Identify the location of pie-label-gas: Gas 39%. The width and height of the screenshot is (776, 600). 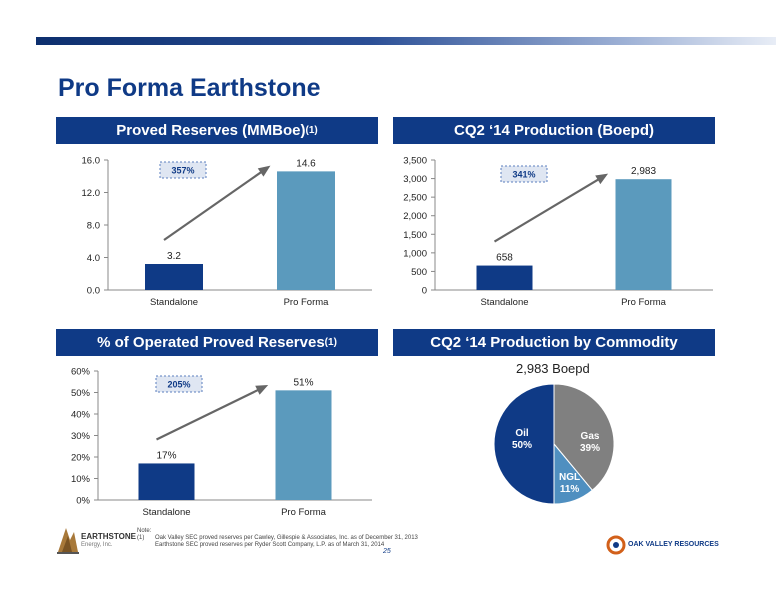
(590, 443).